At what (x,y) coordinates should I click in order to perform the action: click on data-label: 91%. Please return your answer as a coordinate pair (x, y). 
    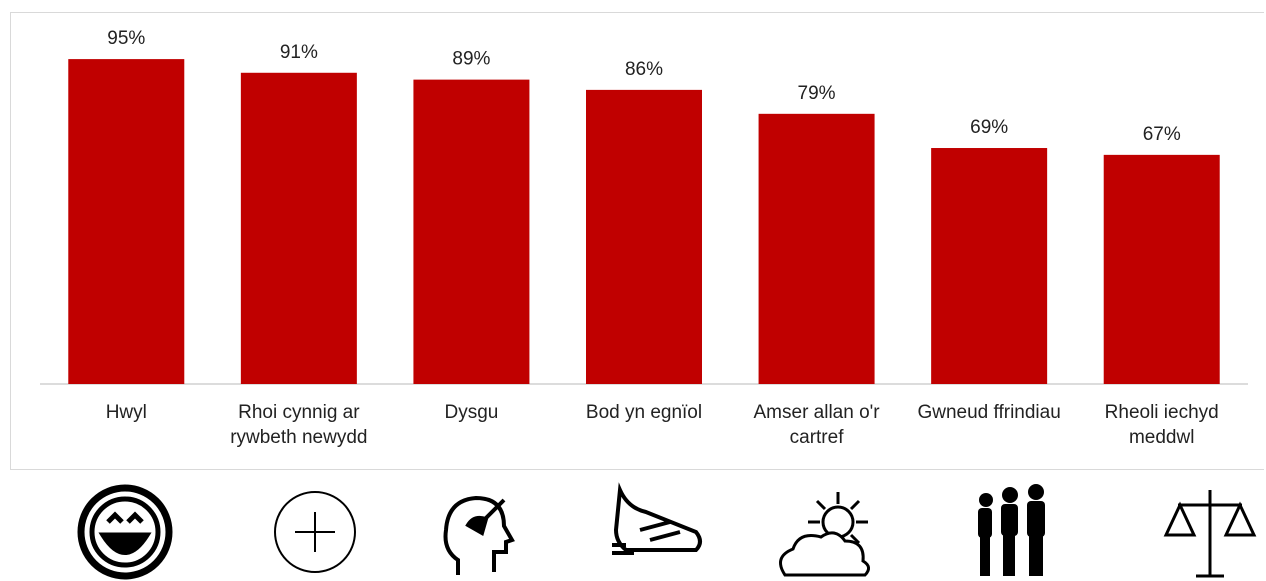
    Looking at the image, I should click on (299, 52).